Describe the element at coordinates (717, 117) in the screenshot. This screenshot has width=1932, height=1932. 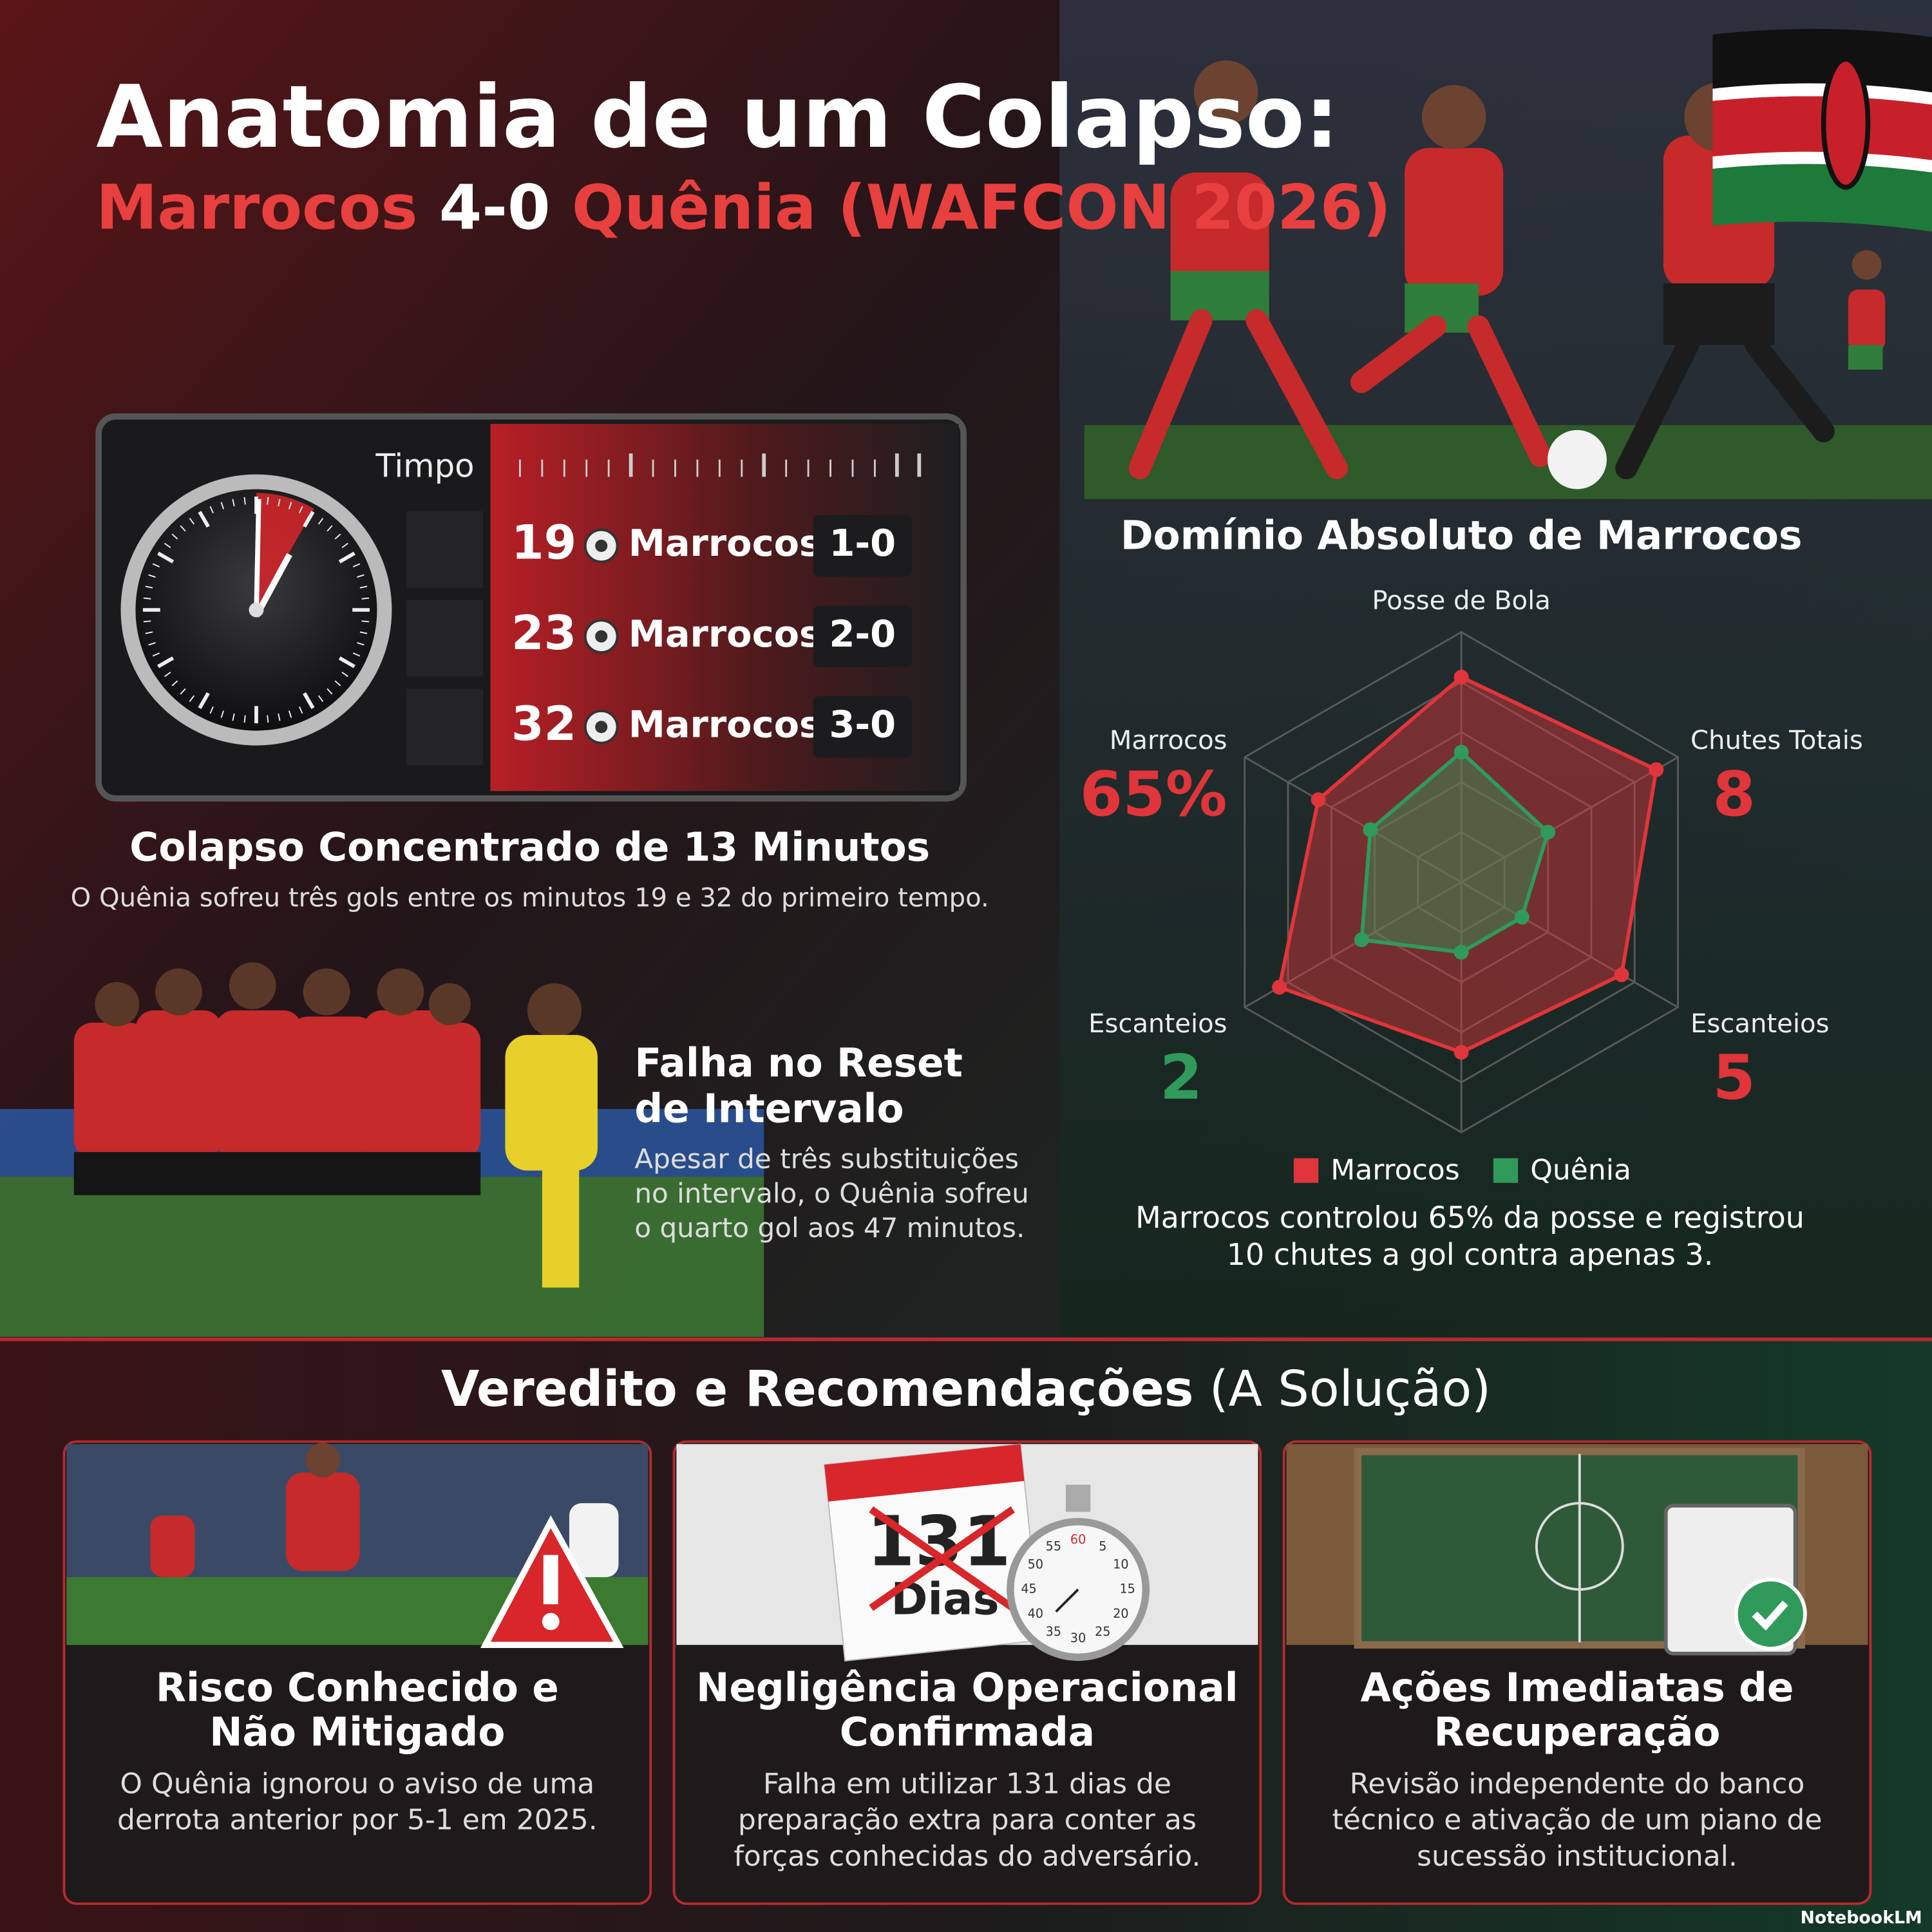
I see `title: Anatomia de um Colapso:` at that location.